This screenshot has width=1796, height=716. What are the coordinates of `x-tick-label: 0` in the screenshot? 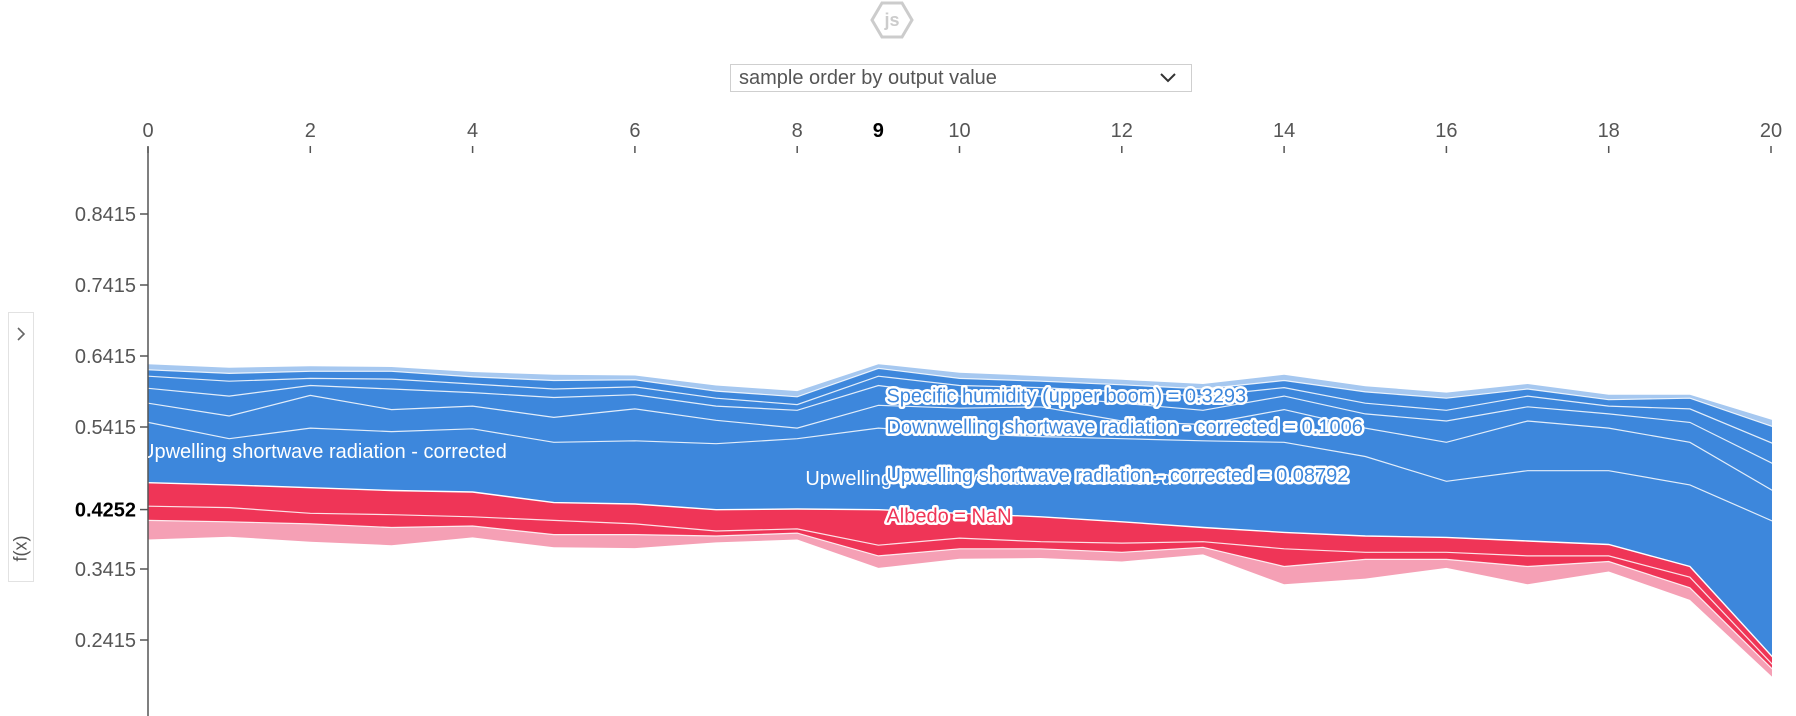 It's located at (147, 131).